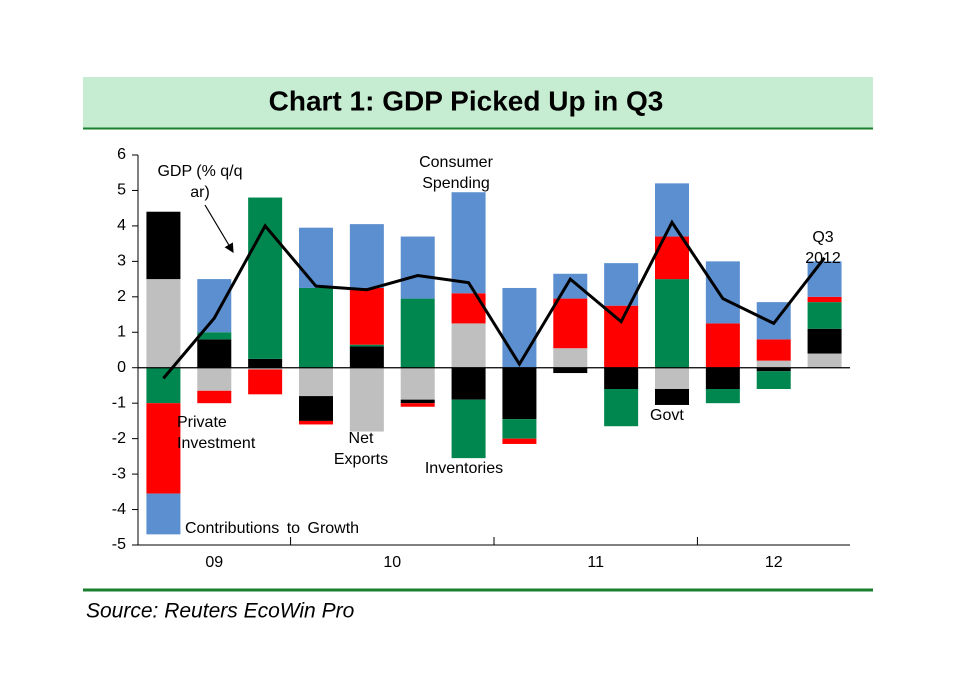 The height and width of the screenshot is (687, 967). I want to click on y-tick-label: -4, so click(119, 509).